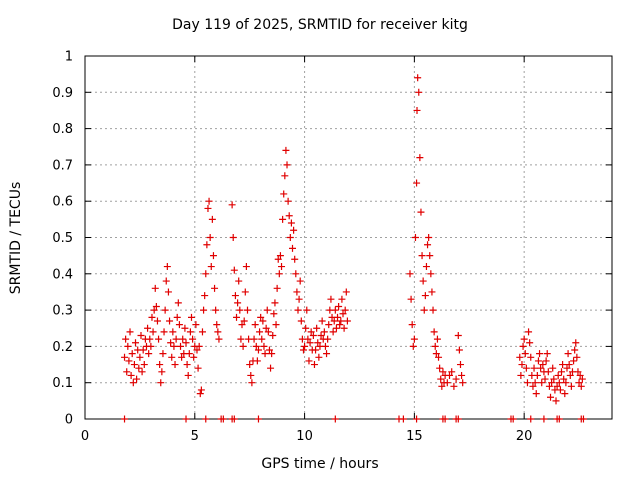  What do you see at coordinates (85, 436) in the screenshot?
I see `x-tick-label: 0` at bounding box center [85, 436].